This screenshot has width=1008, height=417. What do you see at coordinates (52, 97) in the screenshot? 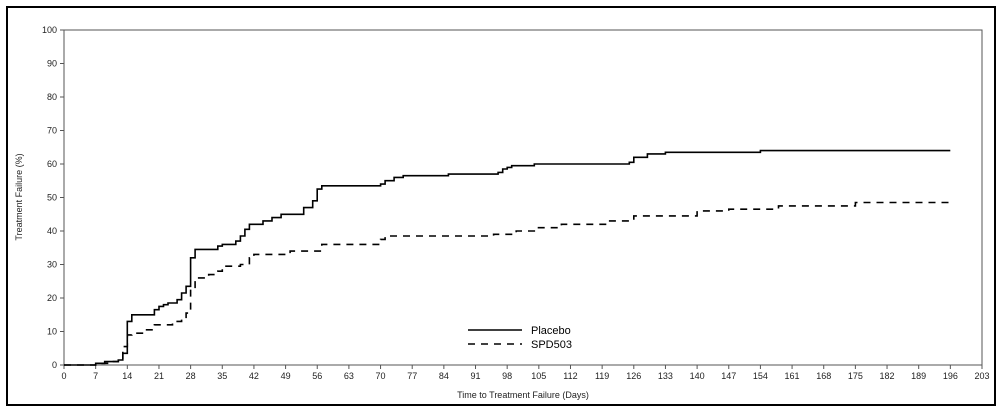
I see `y-tick-label: 80` at bounding box center [52, 97].